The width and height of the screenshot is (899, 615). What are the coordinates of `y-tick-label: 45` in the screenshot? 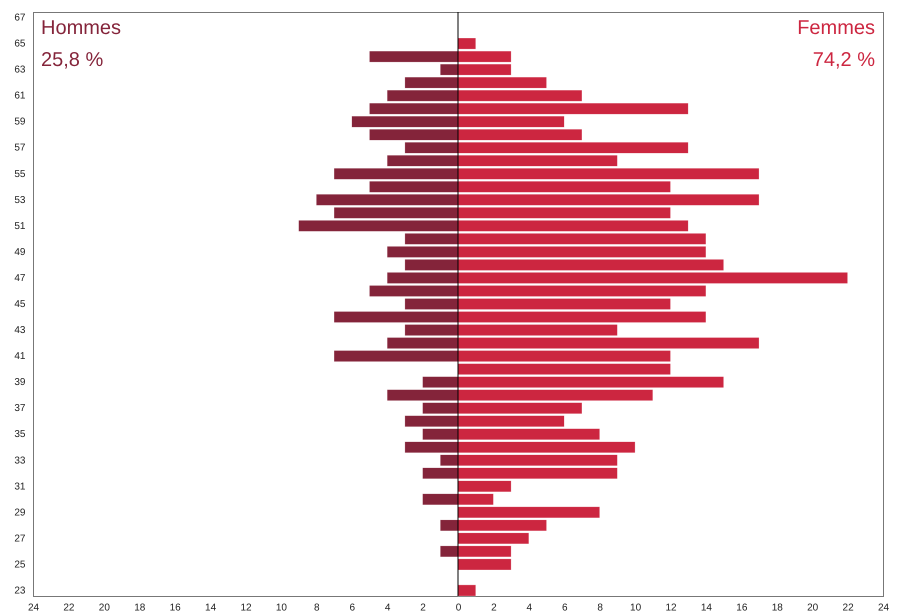 It's located at (20, 304).